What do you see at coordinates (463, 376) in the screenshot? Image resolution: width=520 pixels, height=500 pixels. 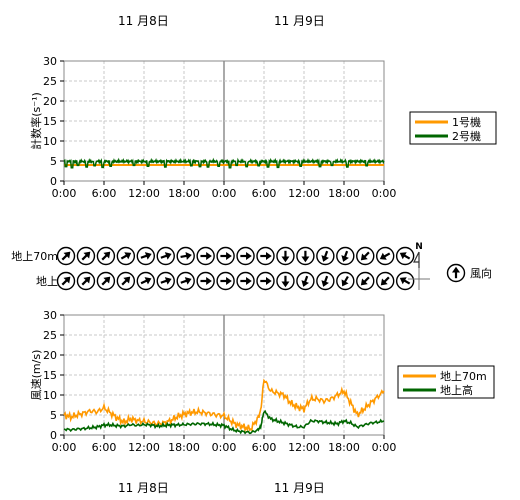 I see `wind-speed-legend-label: 地上70m` at bounding box center [463, 376].